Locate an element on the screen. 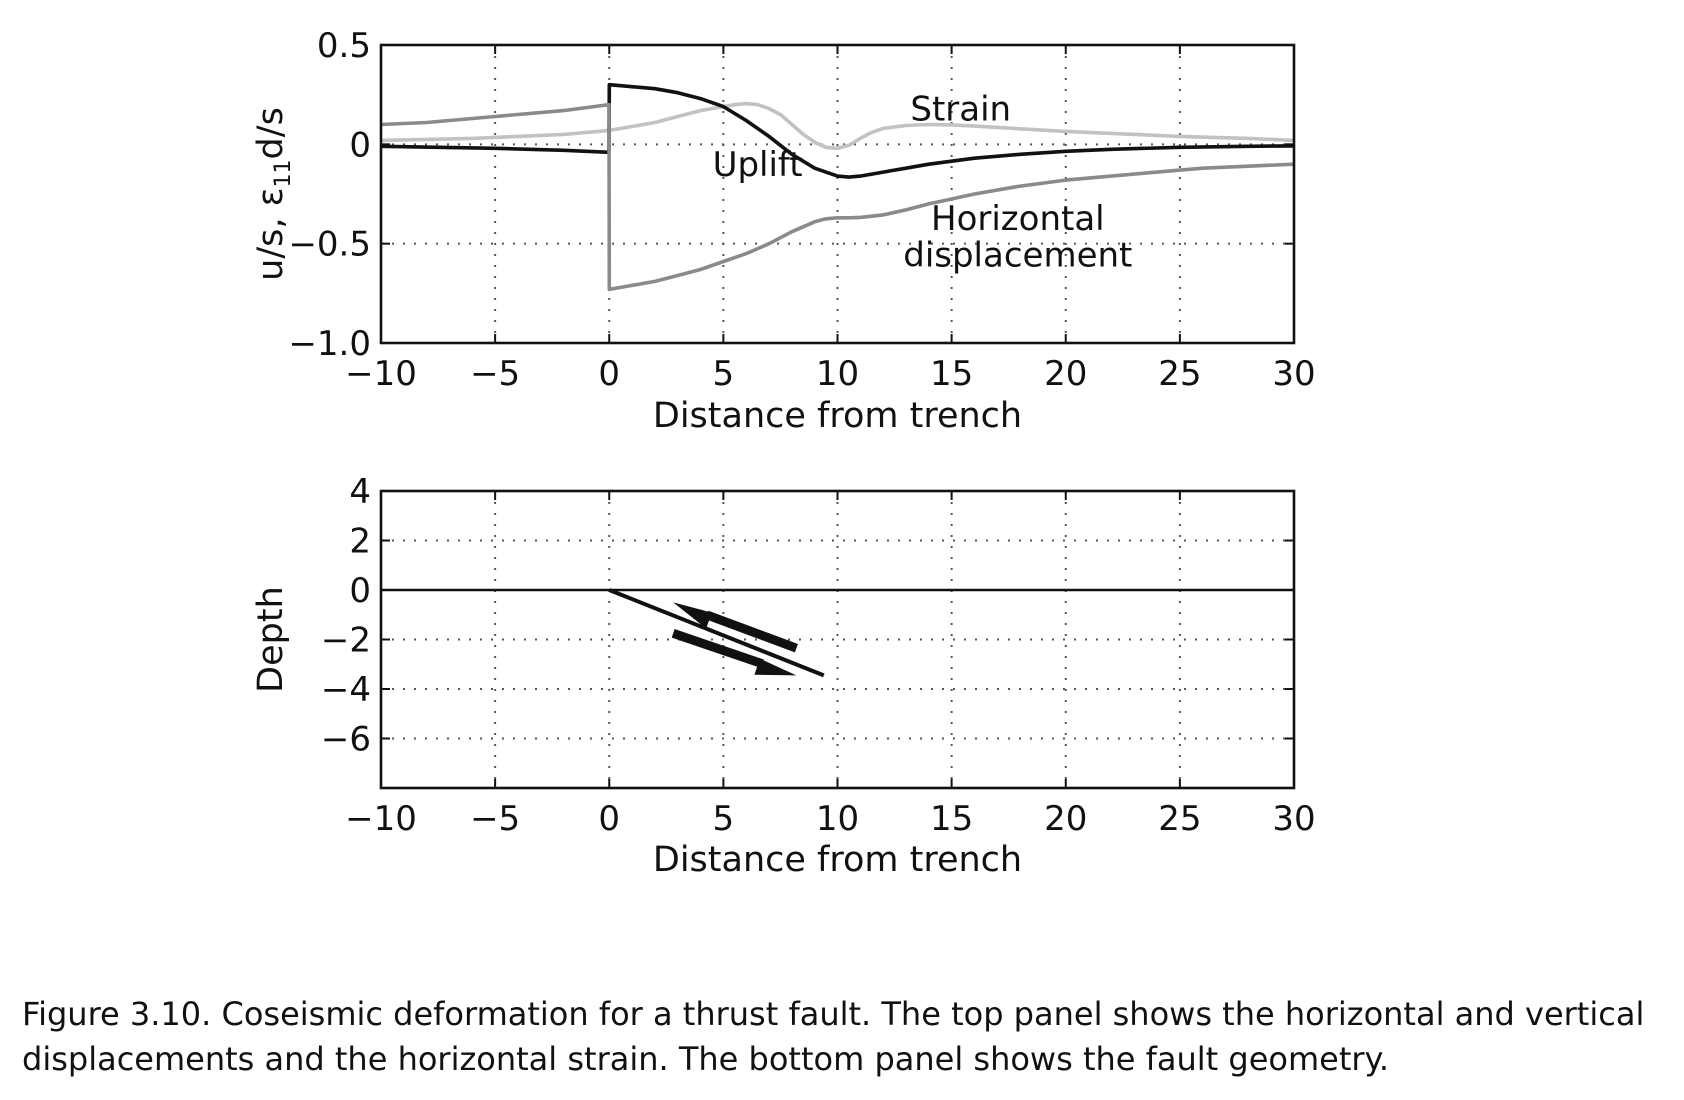 Image resolution: width=1684 pixels, height=1100 pixels. slip-arrow-up-dip is located at coordinates (735, 627).